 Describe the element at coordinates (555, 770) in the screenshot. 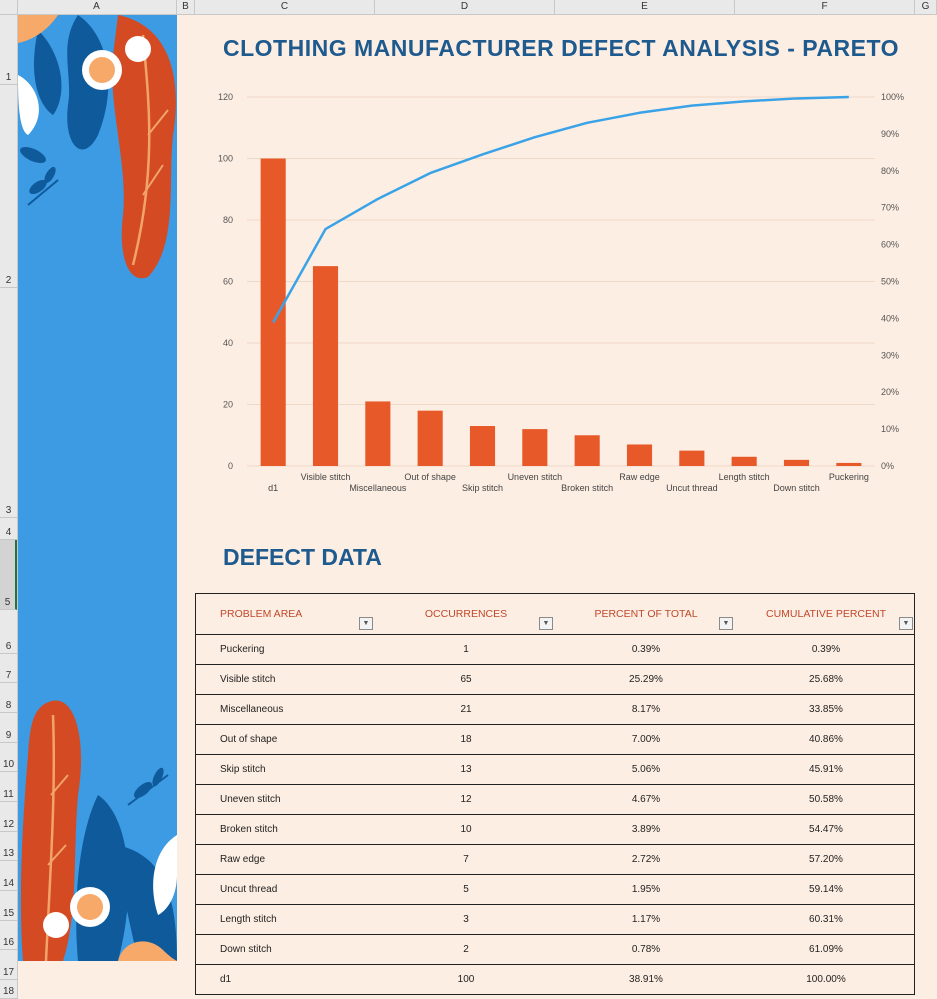

I see `table-row: Skip stitch 13 5.06% 45.91%` at that location.